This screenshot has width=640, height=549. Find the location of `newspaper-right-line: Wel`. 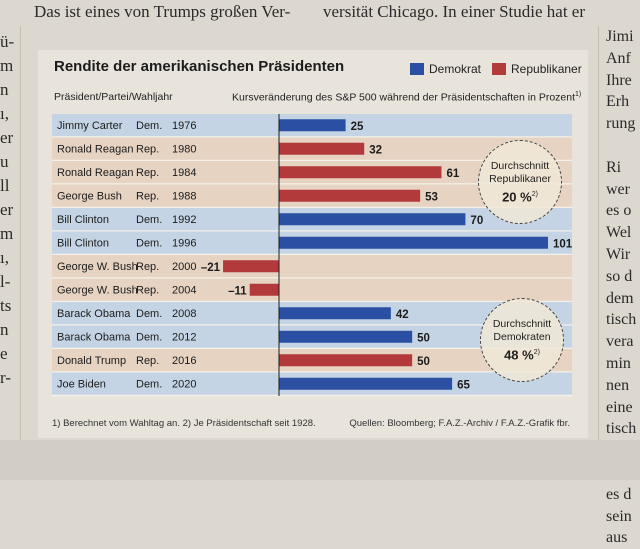

newspaper-right-line: Wel is located at coordinates (619, 233).